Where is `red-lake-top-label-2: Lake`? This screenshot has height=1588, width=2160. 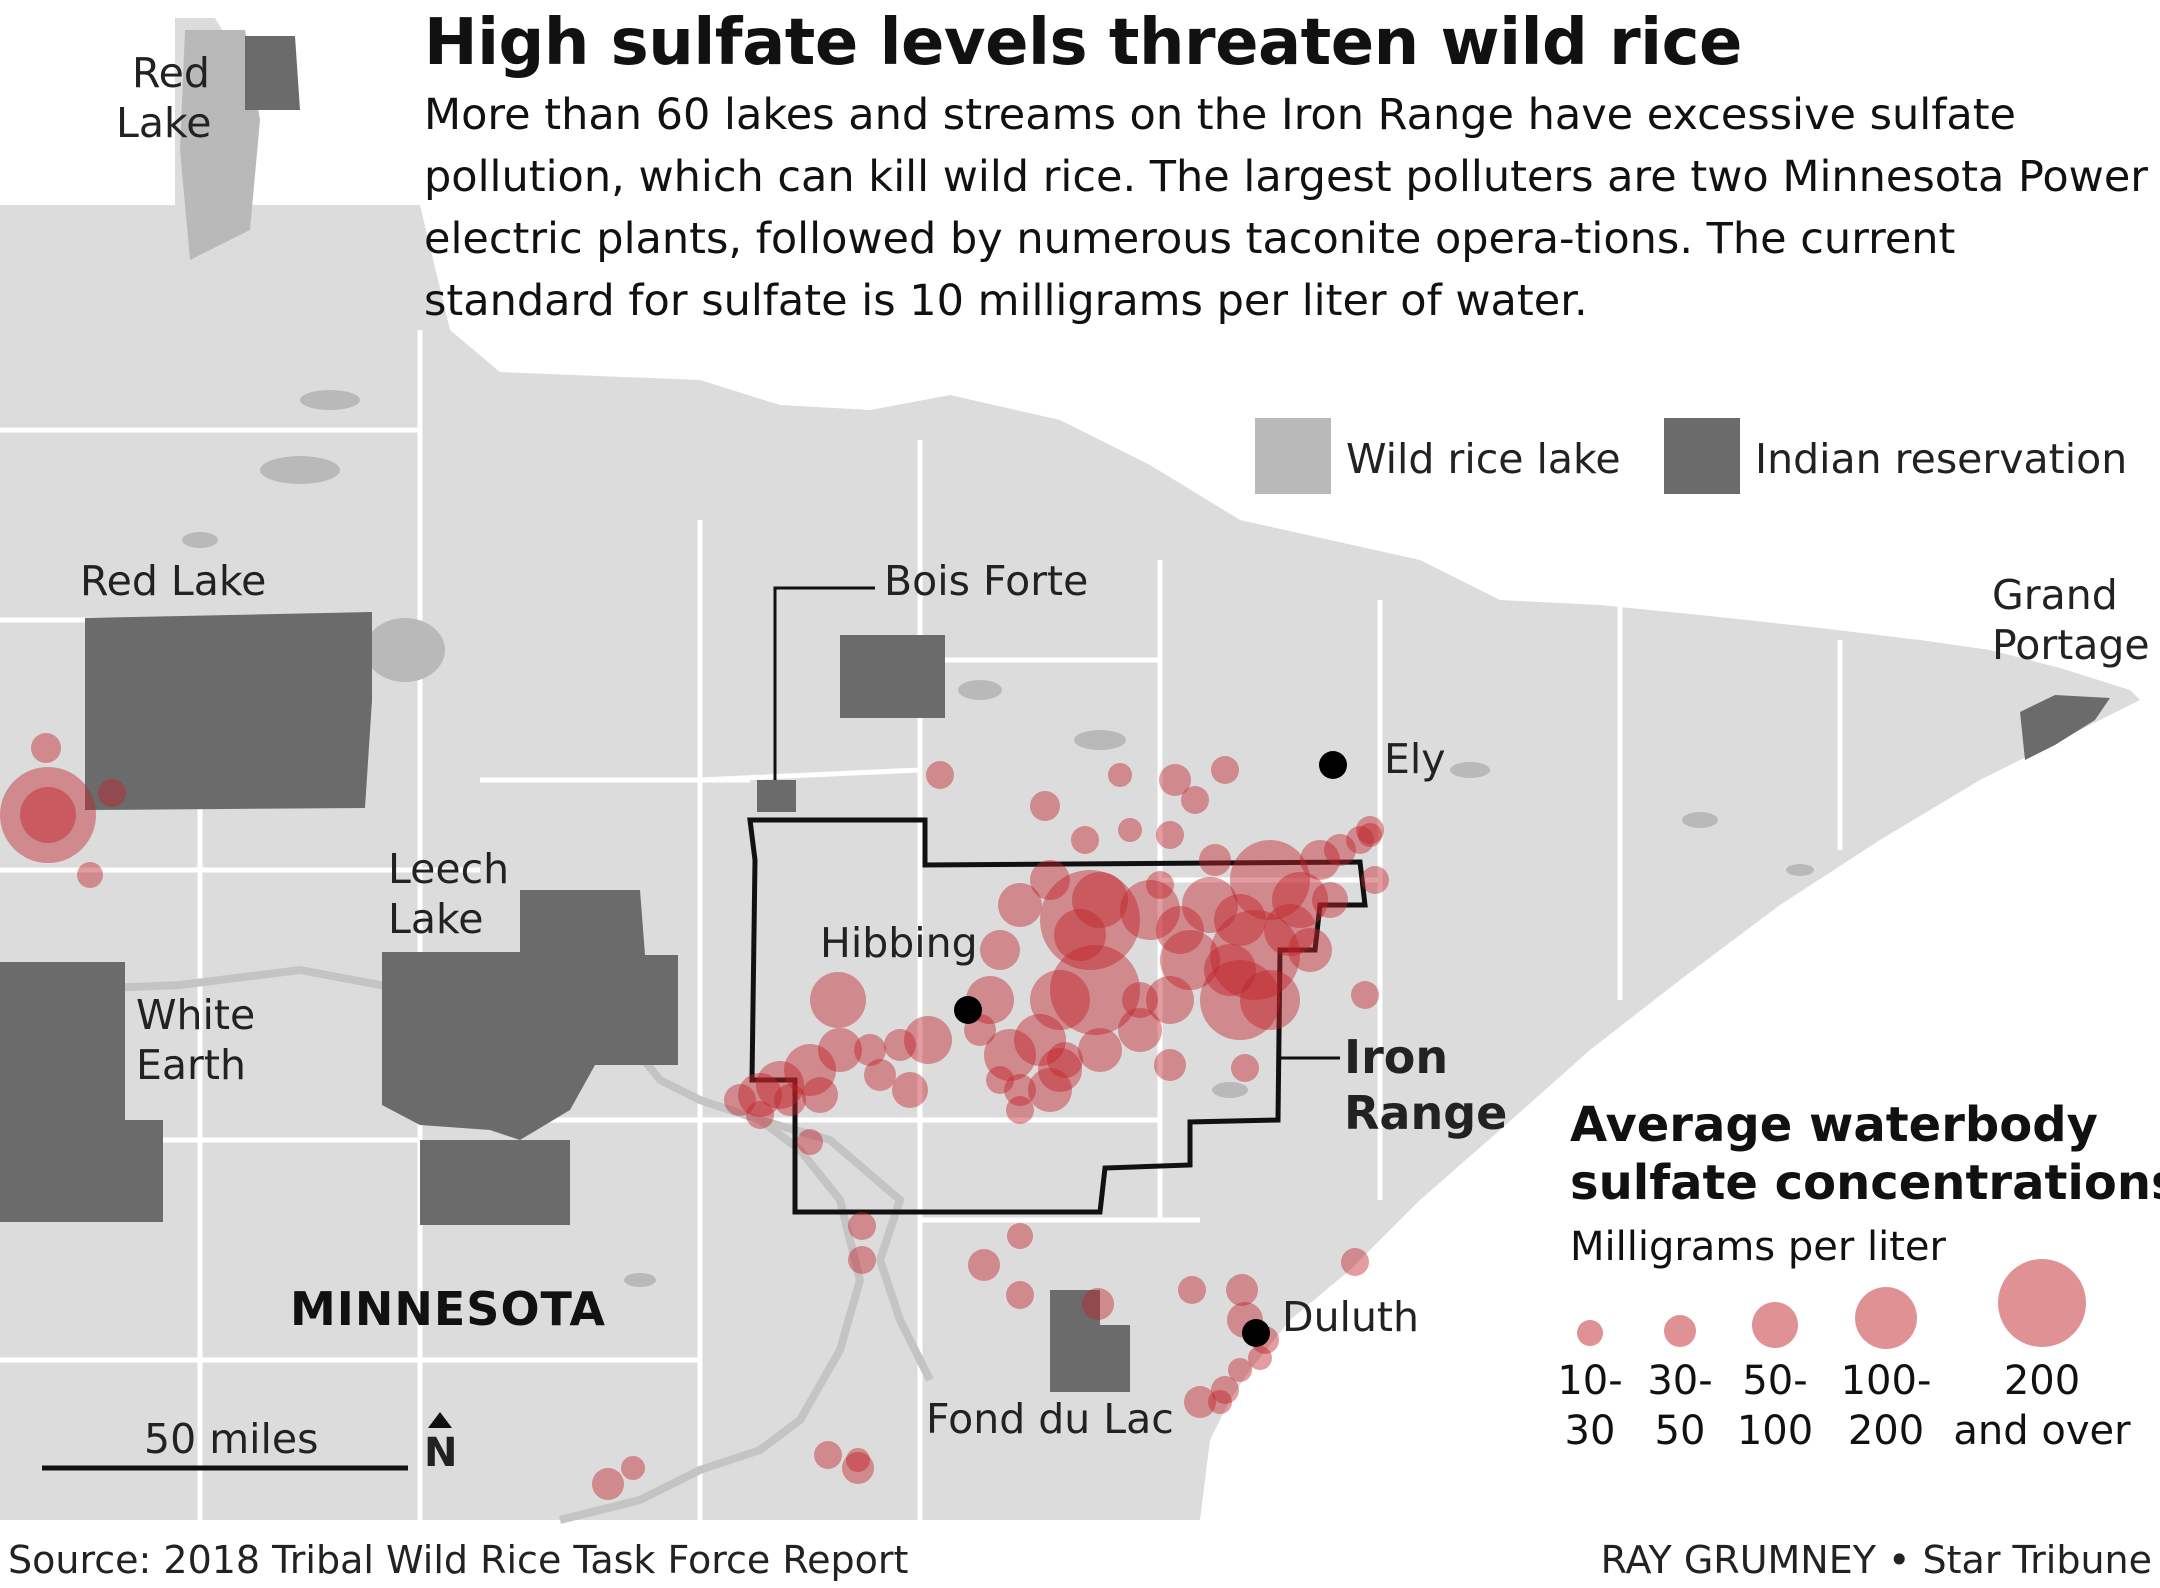 red-lake-top-label-2: Lake is located at coordinates (164, 123).